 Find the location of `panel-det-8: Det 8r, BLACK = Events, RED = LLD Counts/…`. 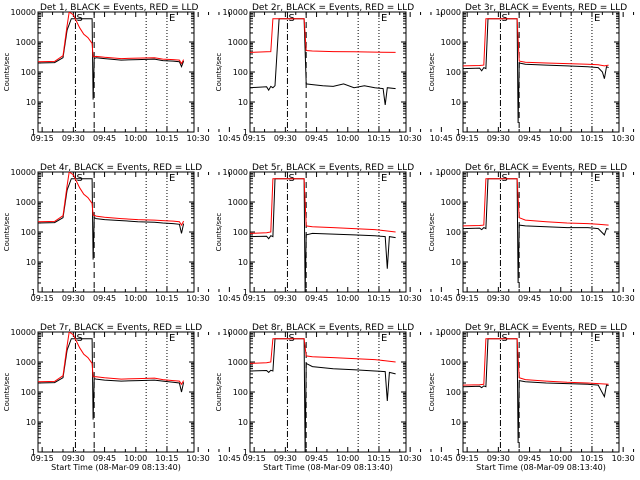

panel-det-8: Det 8r, BLACK = Events, RED = LLD Counts/… is located at coordinates (334, 397).